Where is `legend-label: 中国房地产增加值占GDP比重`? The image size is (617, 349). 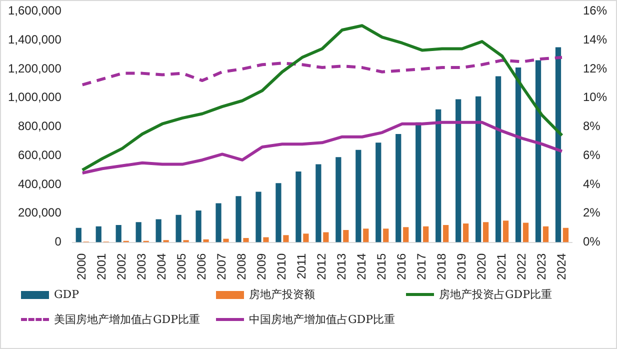
legend-label: 中国房地产增加值占GDP比重 is located at coordinates (322, 319).